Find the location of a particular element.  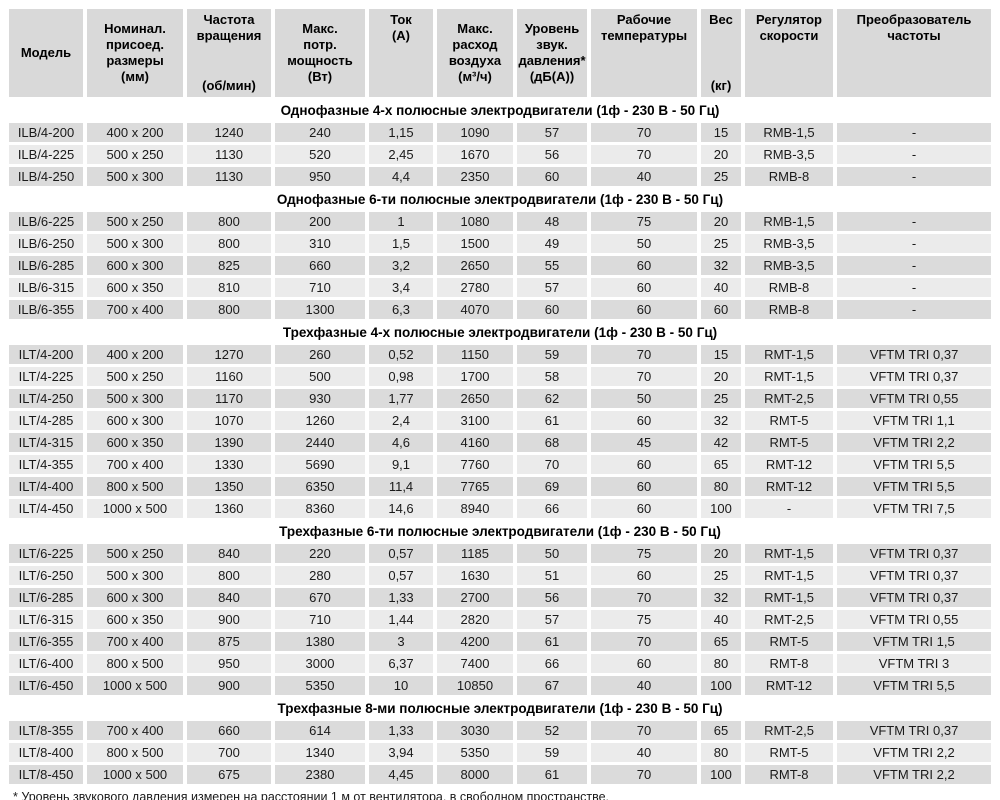

data-cell: 240 is located at coordinates (320, 132).